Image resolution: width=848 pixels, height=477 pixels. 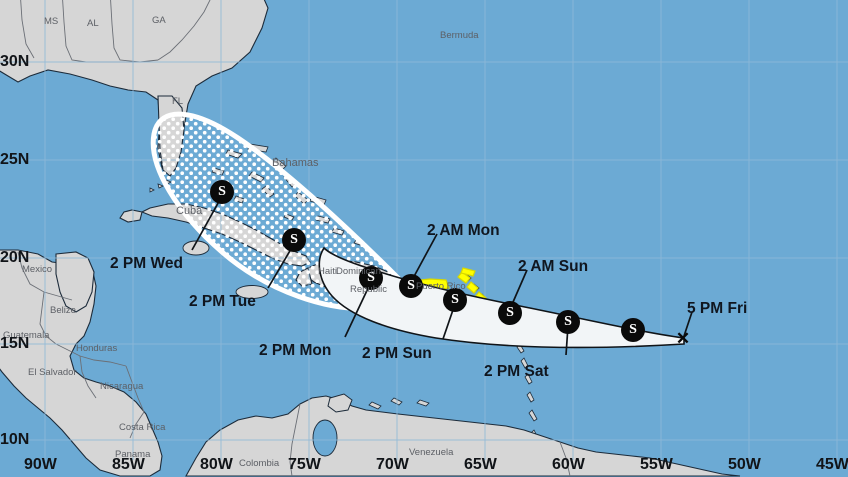 What do you see at coordinates (63, 310) in the screenshot?
I see `place-label-belize: Belize` at bounding box center [63, 310].